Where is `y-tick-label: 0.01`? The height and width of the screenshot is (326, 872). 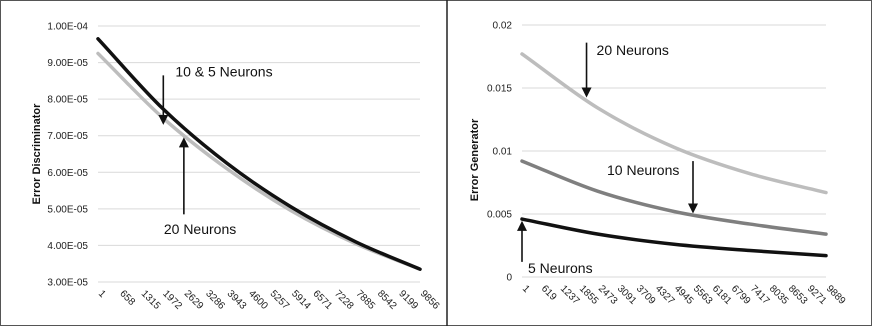 y-tick-label: 0.01 is located at coordinates (503, 152).